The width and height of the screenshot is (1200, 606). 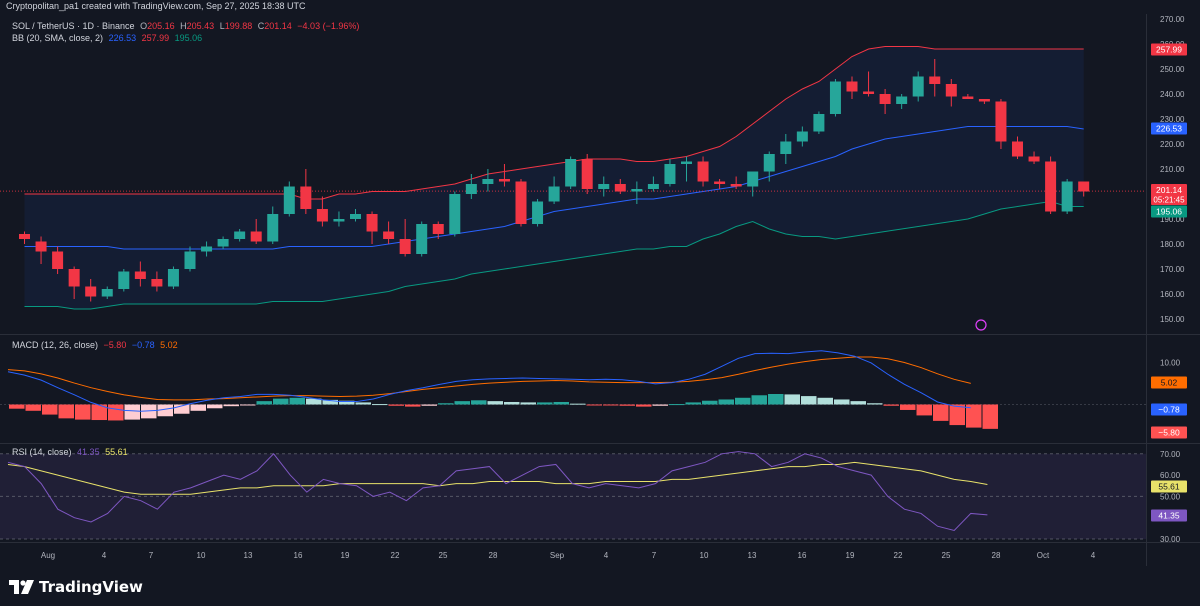 I want to click on price-axis-tick-label: 190.00, so click(x=1172, y=219).